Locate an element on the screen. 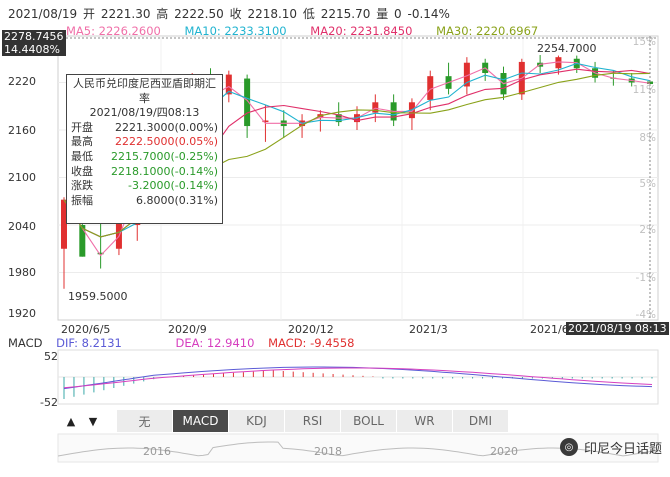 Image resolution: width=670 pixels, height=477 pixels. tab-macd: MACD is located at coordinates (201, 421).